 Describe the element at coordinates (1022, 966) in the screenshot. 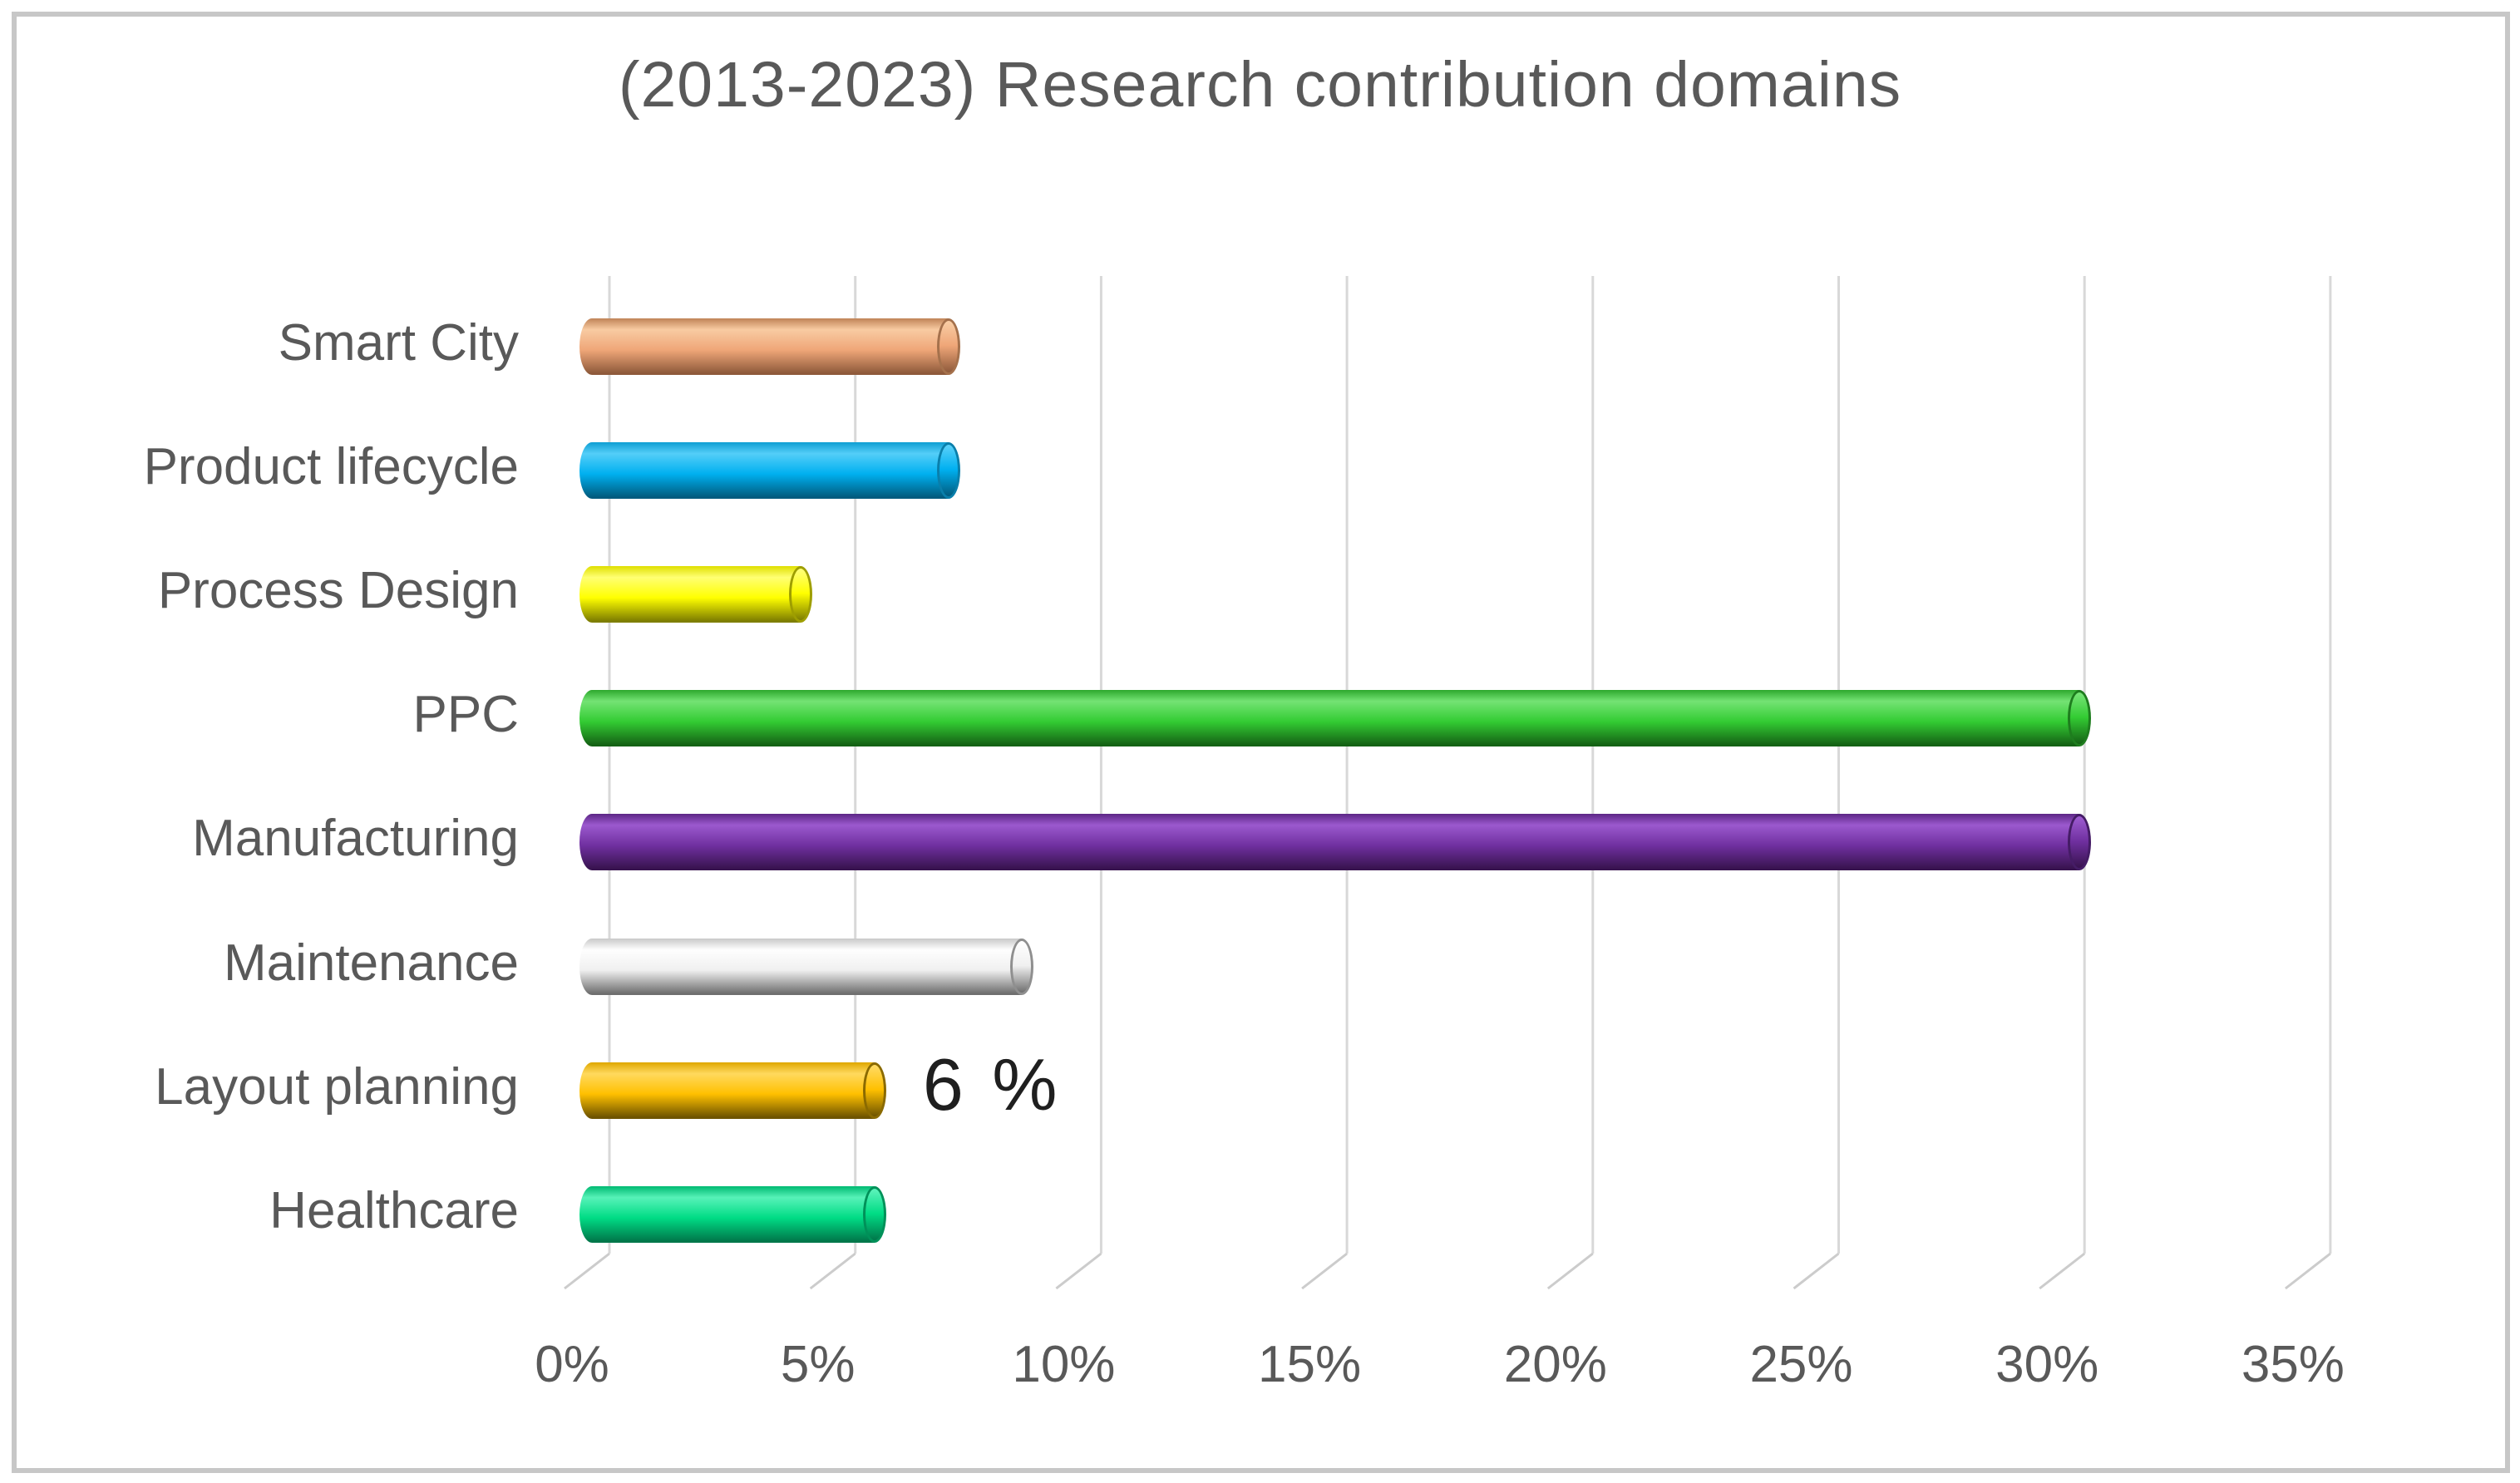

I see `bar-cap-maintenance` at that location.